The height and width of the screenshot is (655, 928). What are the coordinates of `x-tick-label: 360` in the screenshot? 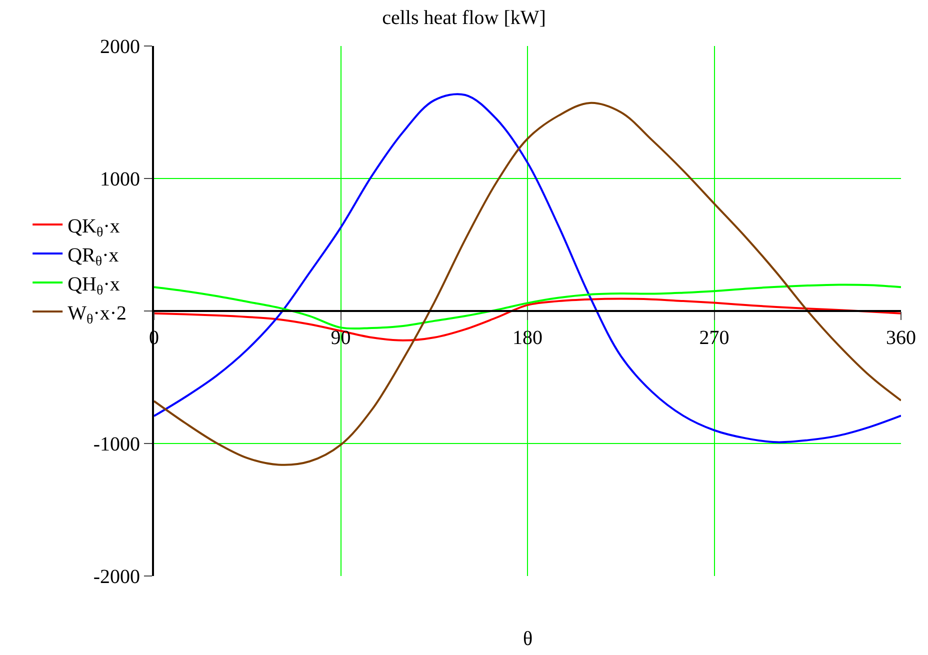 It's located at (901, 338).